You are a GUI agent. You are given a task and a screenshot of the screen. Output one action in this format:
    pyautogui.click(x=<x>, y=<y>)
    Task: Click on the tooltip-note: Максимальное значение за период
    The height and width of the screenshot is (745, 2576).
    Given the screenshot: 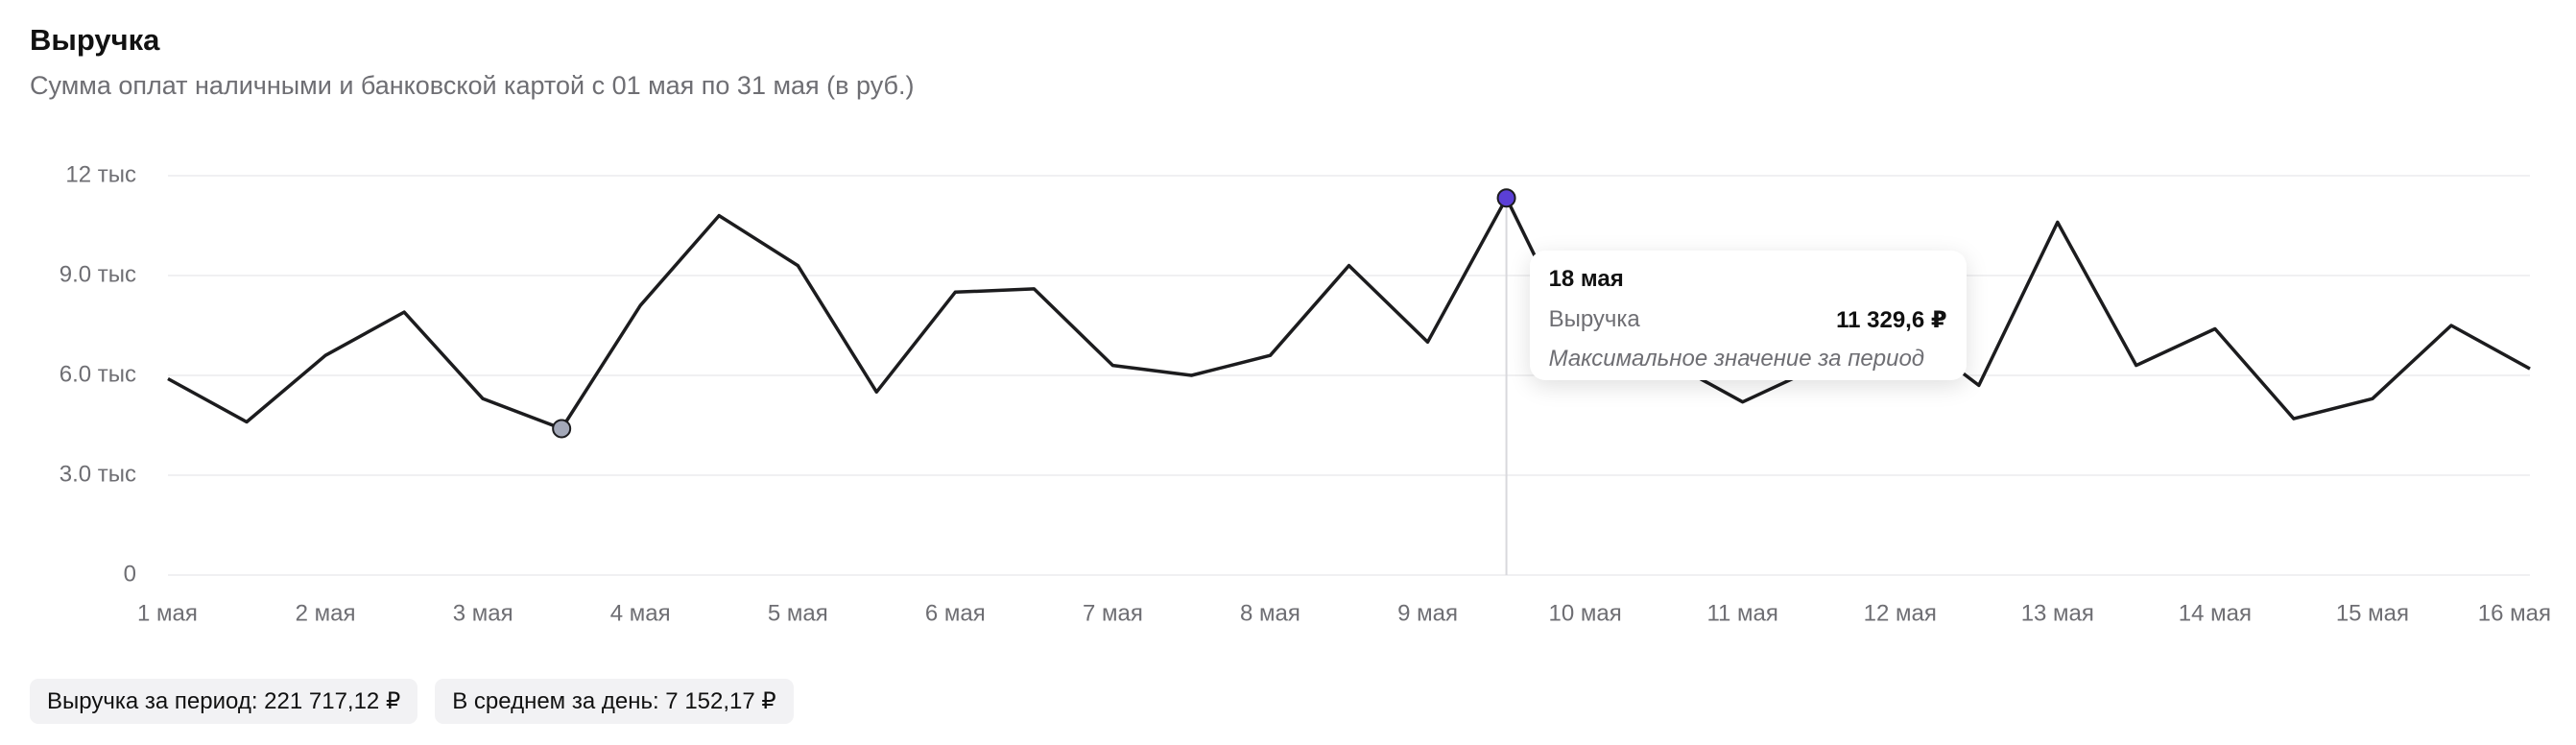 What is the action you would take?
    pyautogui.click(x=1736, y=359)
    